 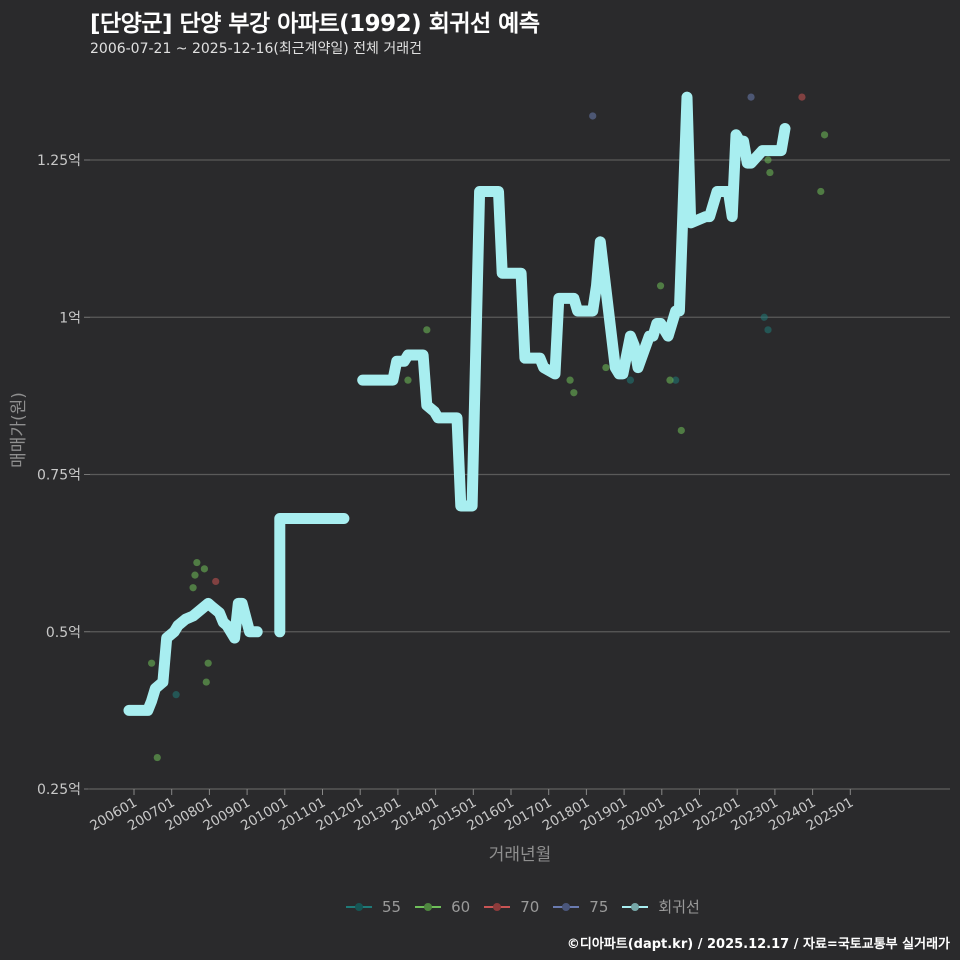 I want to click on y-tick-label: 1.25억, so click(x=59, y=161).